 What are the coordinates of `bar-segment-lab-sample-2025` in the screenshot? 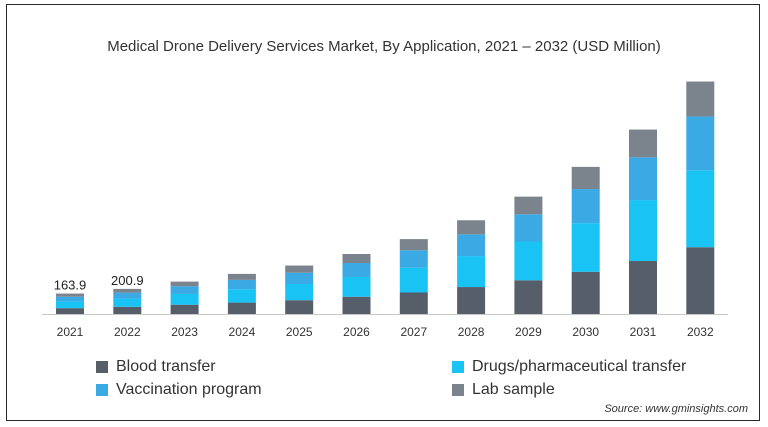 It's located at (299, 269).